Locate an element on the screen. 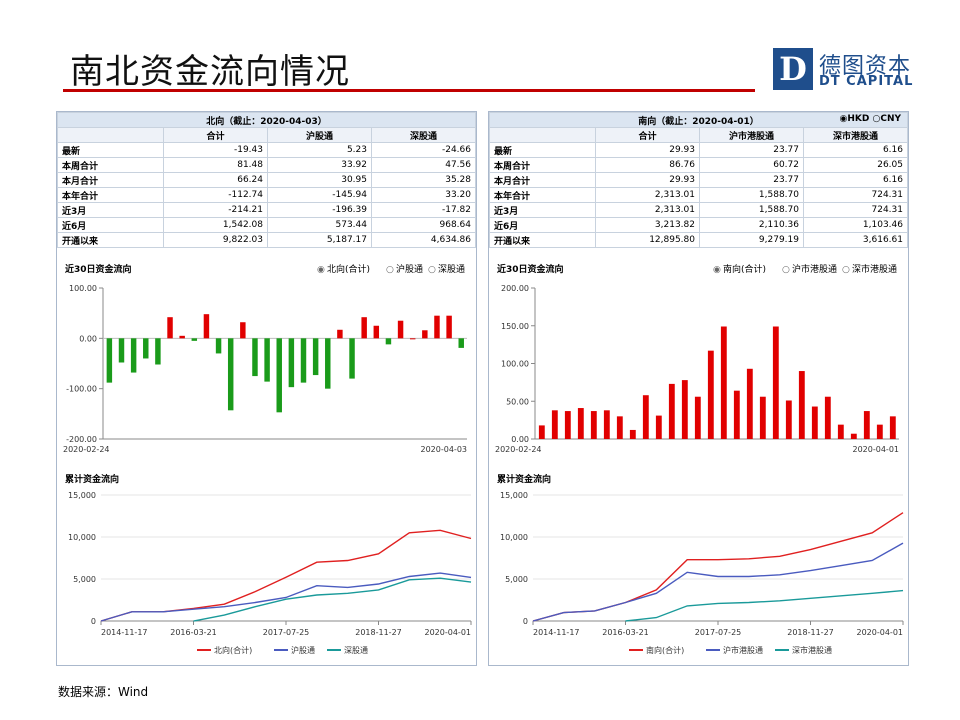  table-row: 本周合计 81.48 33.92 47.56 is located at coordinates (266, 165).